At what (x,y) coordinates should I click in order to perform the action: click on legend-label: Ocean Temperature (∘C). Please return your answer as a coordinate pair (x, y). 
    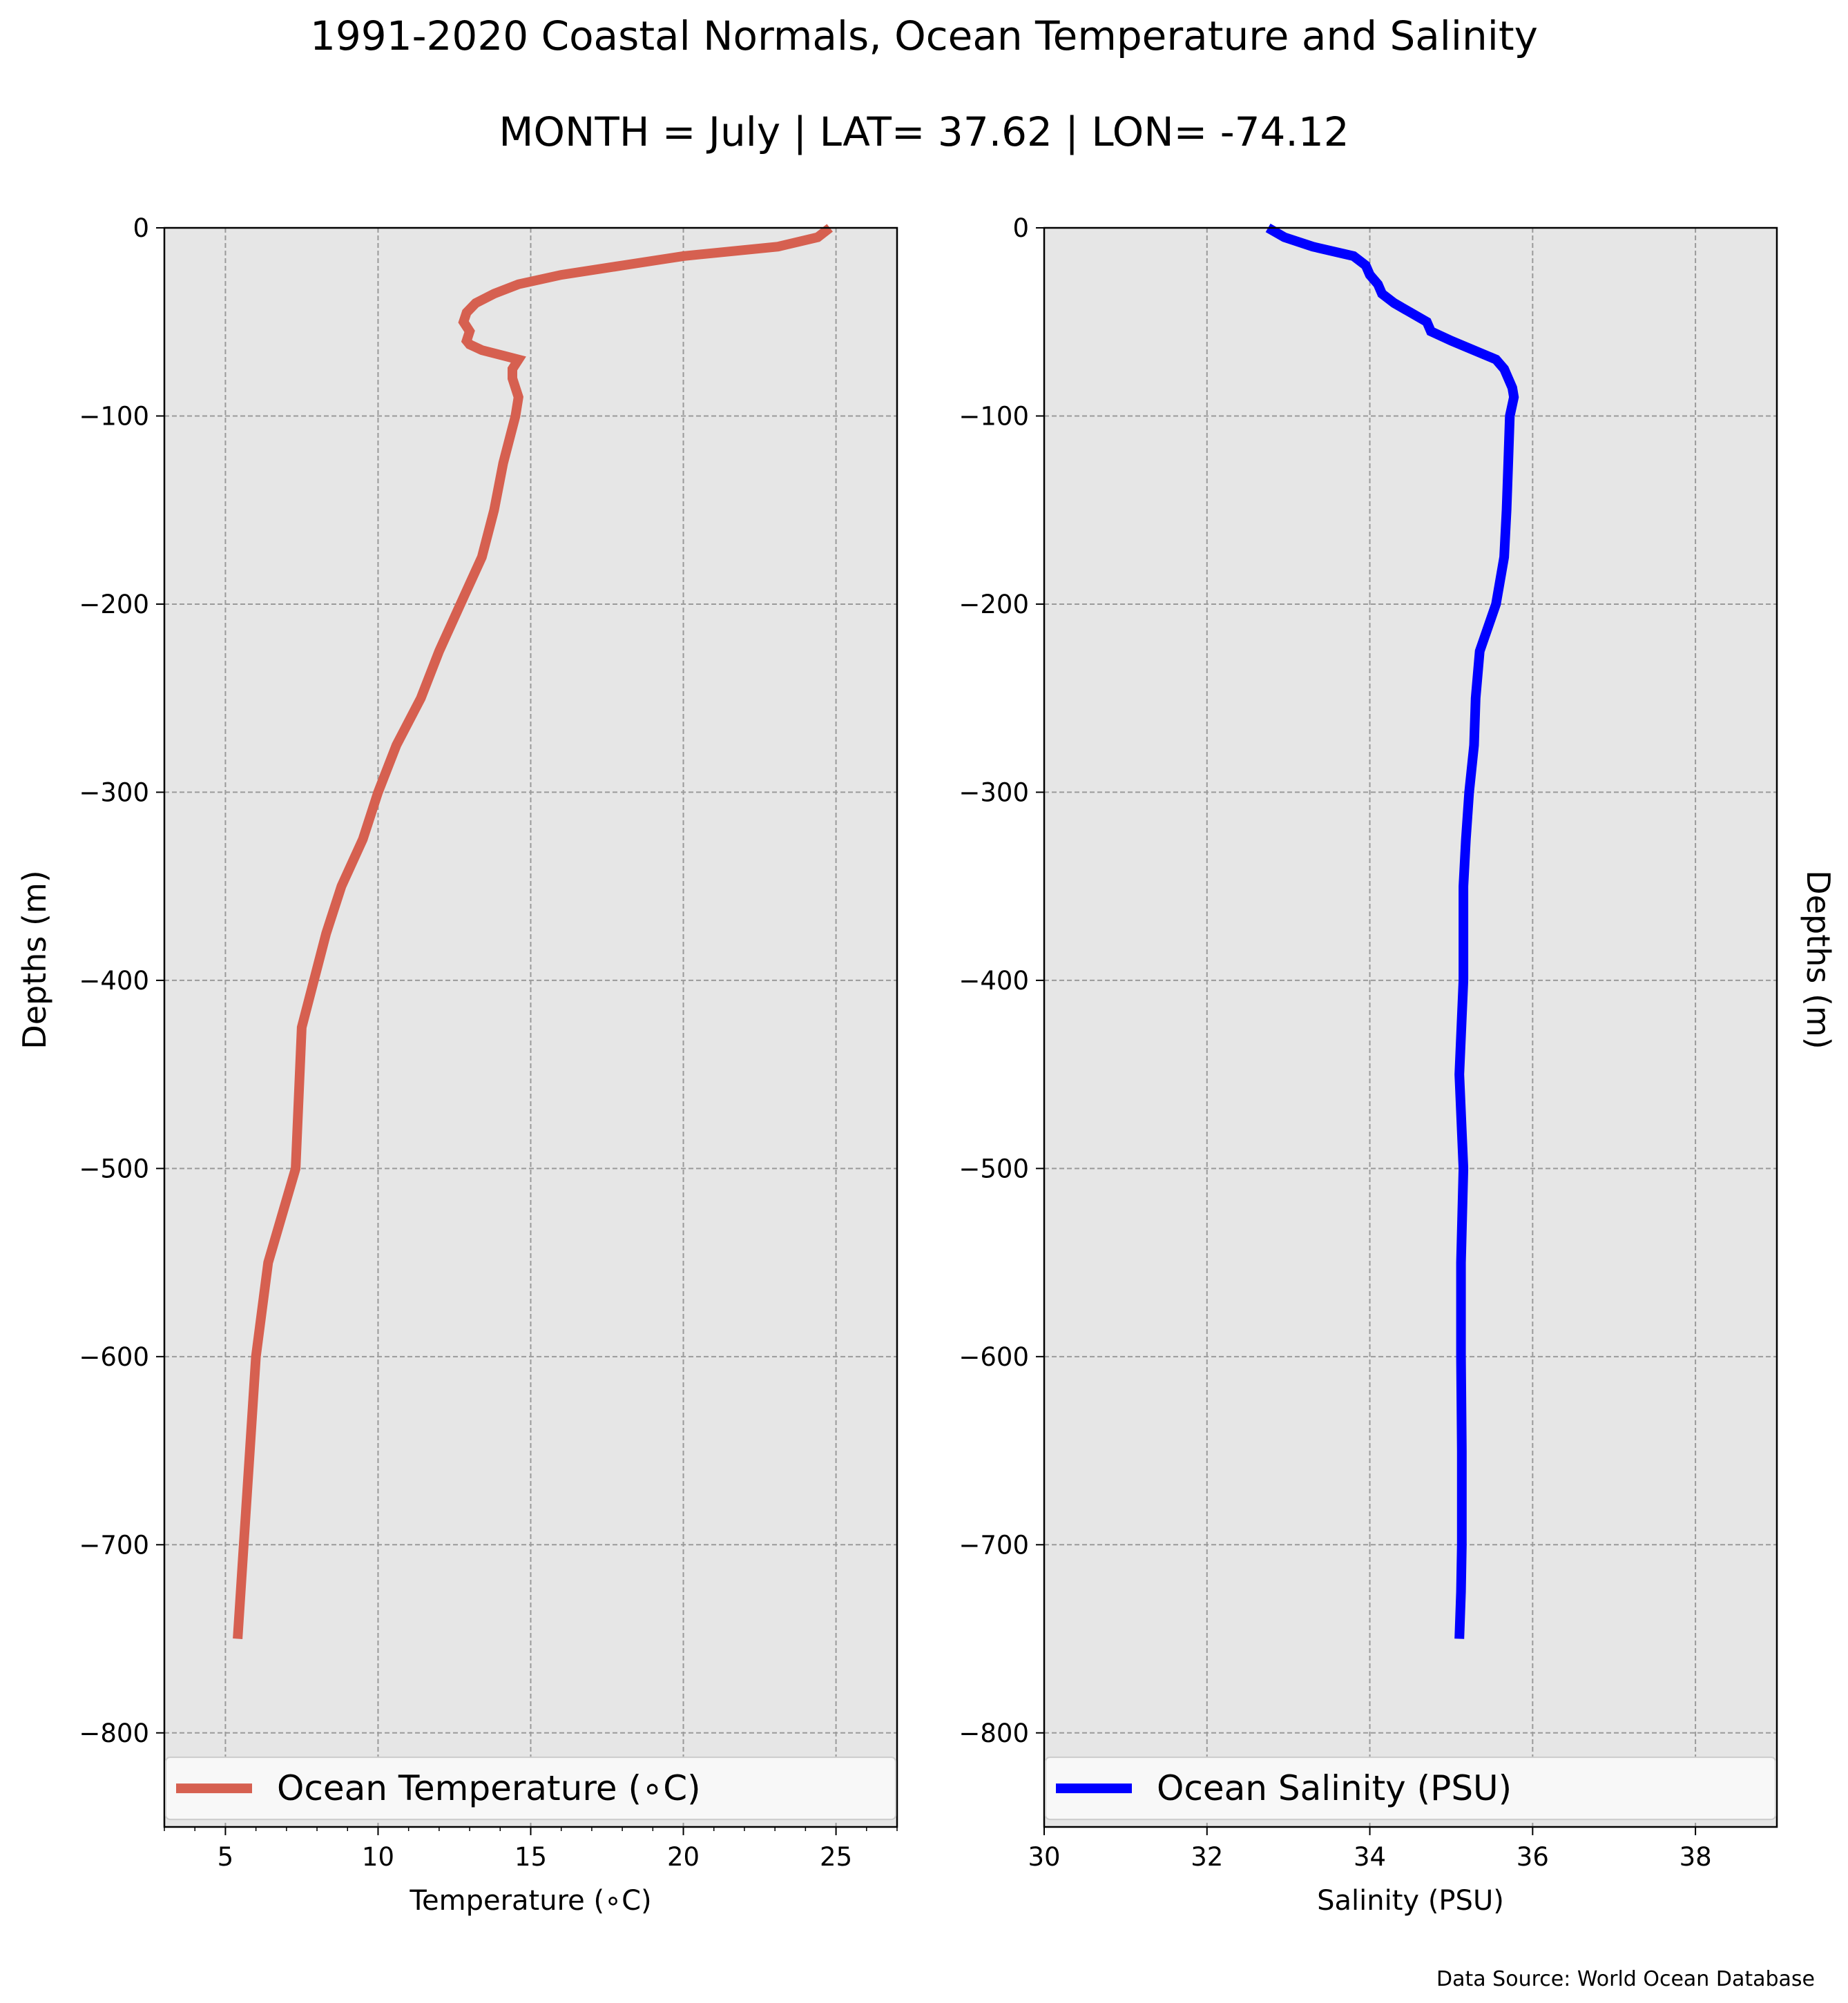
    Looking at the image, I should click on (489, 1788).